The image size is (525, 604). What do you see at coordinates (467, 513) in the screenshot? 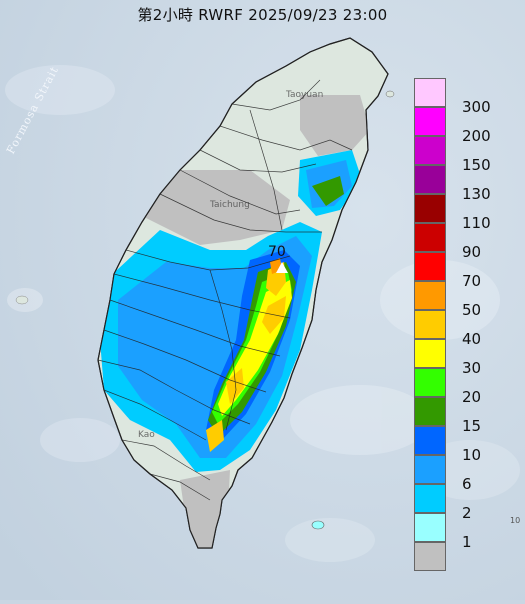
I see `legend-label: 2` at bounding box center [467, 513].